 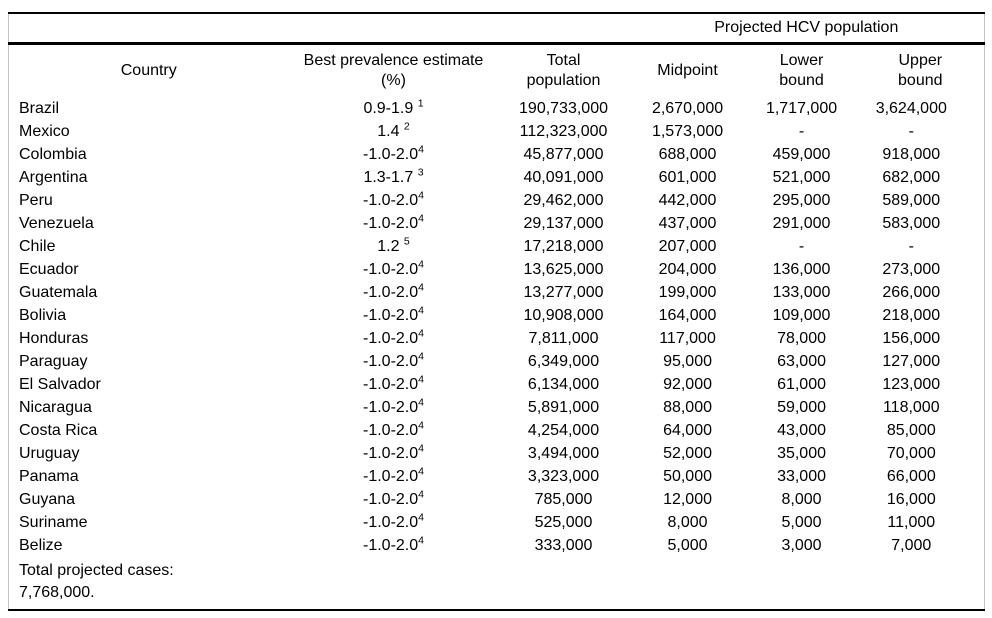 What do you see at coordinates (911, 131) in the screenshot?
I see `upper-bound-cell: -` at bounding box center [911, 131].